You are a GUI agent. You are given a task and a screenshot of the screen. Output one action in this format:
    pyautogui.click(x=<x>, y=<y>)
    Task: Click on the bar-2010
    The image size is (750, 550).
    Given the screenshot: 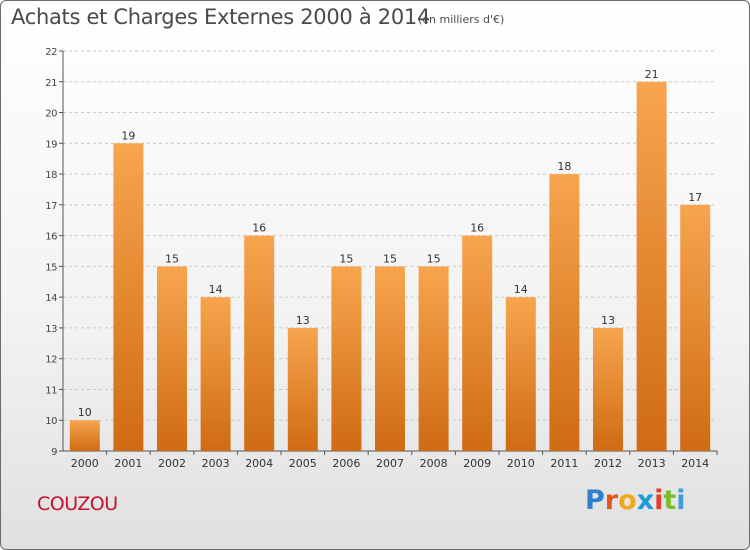 What is the action you would take?
    pyautogui.click(x=520, y=374)
    